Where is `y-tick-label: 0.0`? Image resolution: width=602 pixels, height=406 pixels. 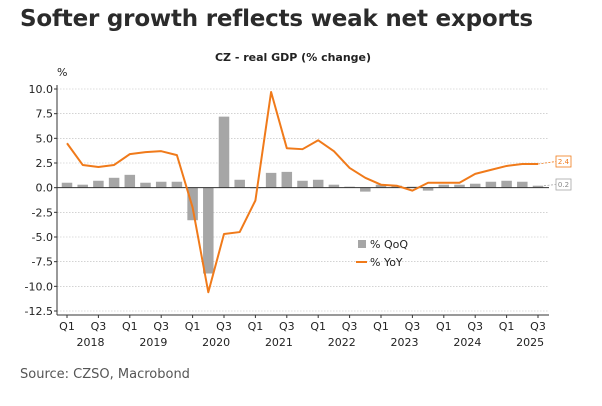
y-tick-label: 0.0 is located at coordinates (45, 188).